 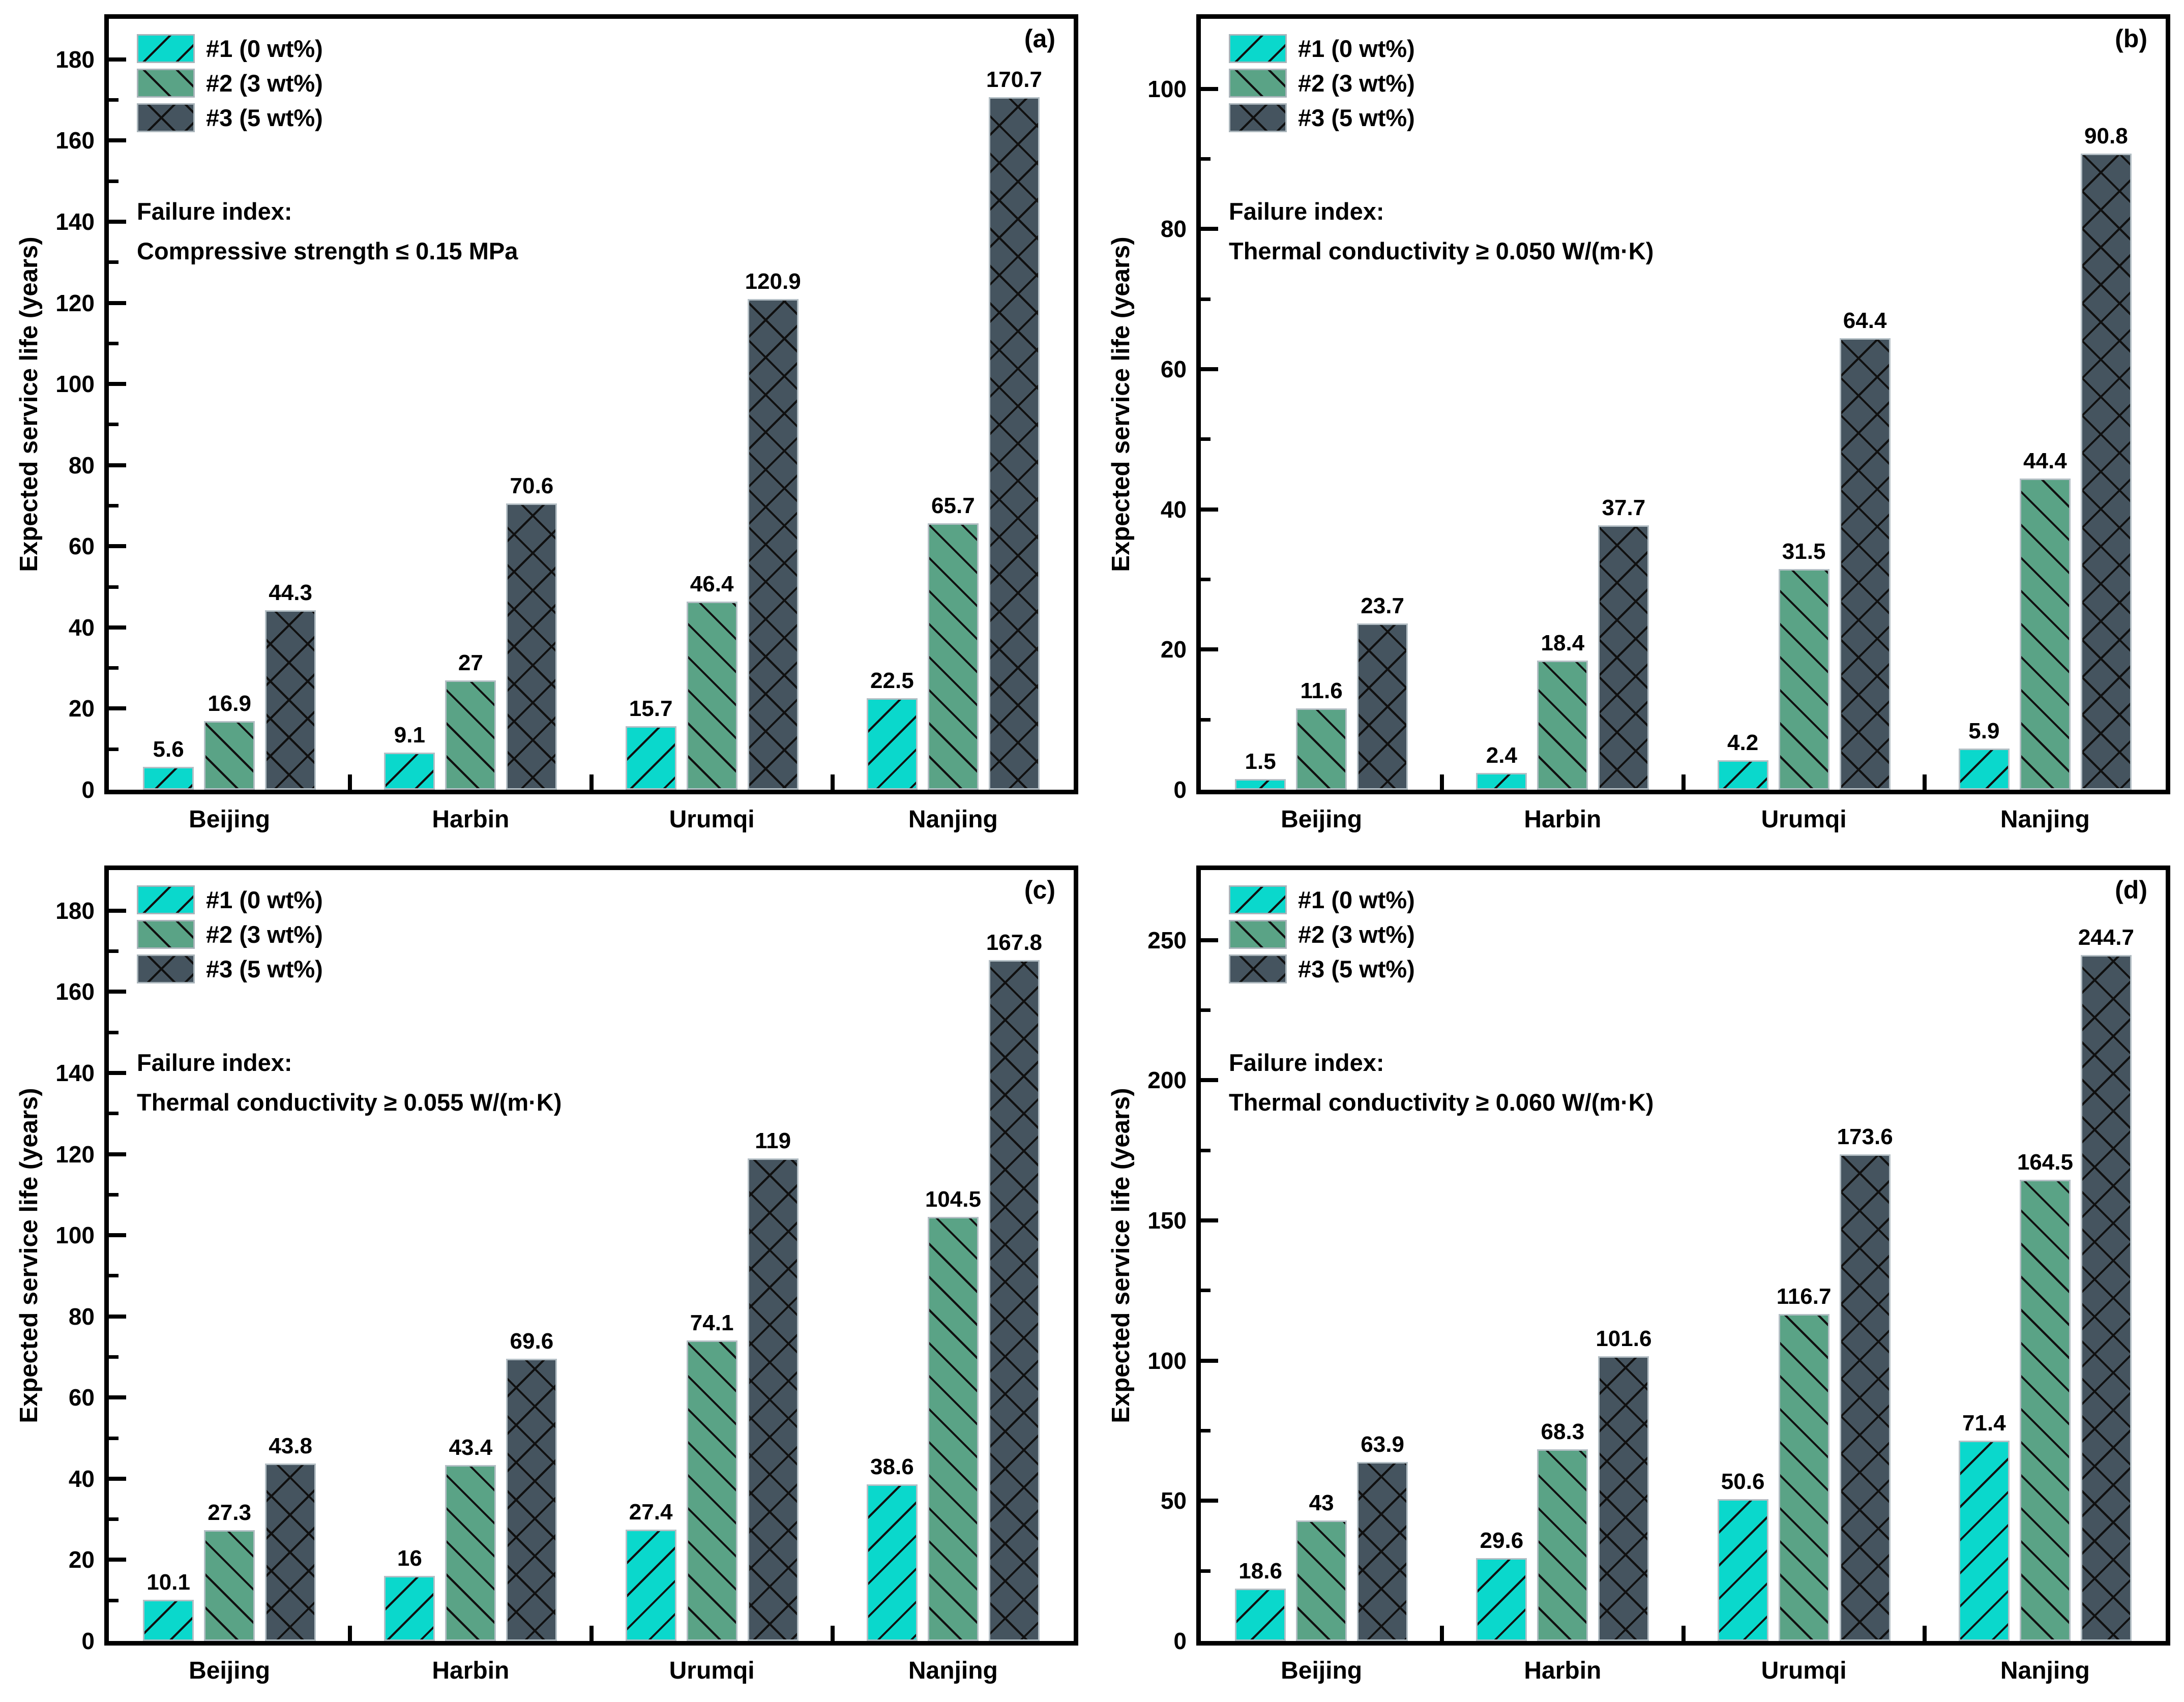 I want to click on bar-value-label: 50.6, so click(x=1743, y=1482).